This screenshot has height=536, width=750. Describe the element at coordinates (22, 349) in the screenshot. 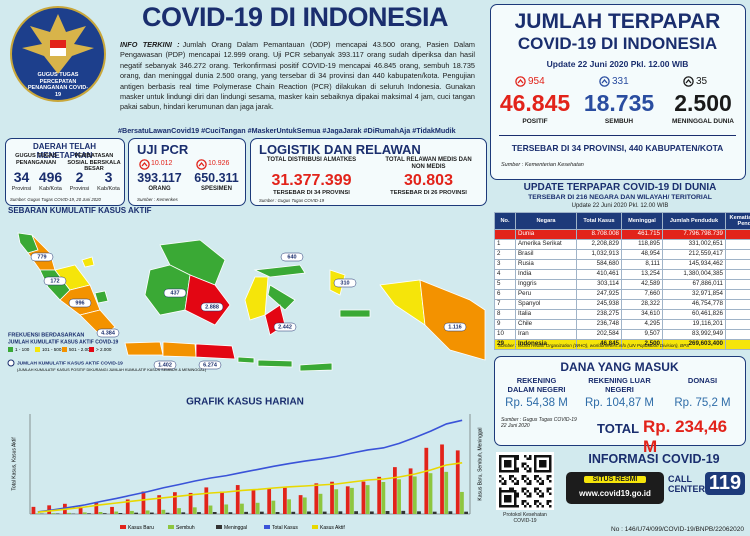

I see `legend-label: 1 - 100` at that location.